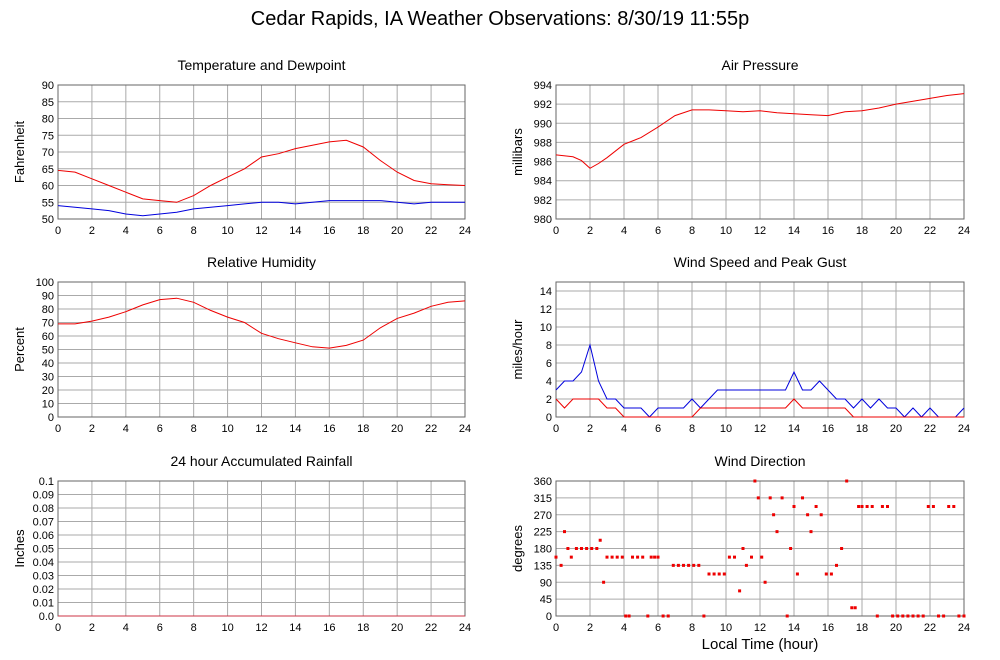 This screenshot has height=660, width=1000. I want to click on chart-title: Air Pressure, so click(759, 65).